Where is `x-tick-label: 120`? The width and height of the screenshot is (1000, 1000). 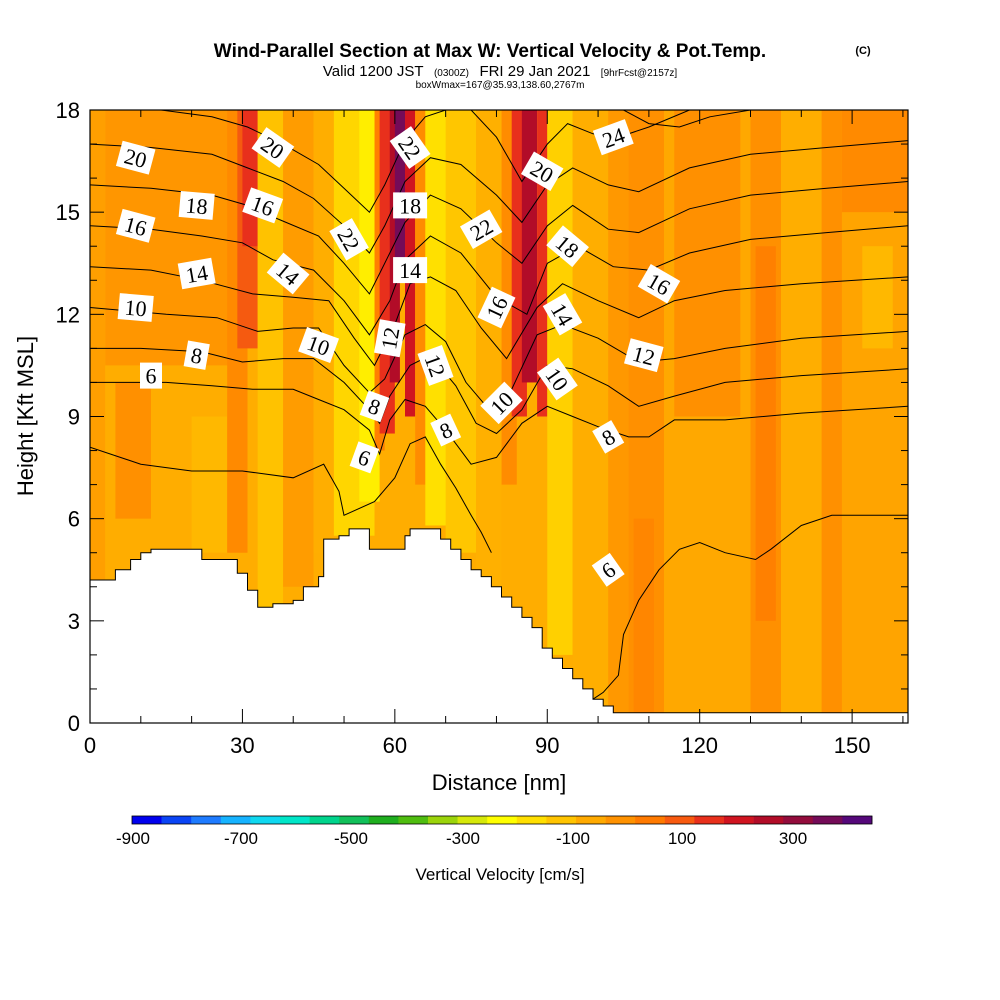
x-tick-label: 120 is located at coordinates (699, 745).